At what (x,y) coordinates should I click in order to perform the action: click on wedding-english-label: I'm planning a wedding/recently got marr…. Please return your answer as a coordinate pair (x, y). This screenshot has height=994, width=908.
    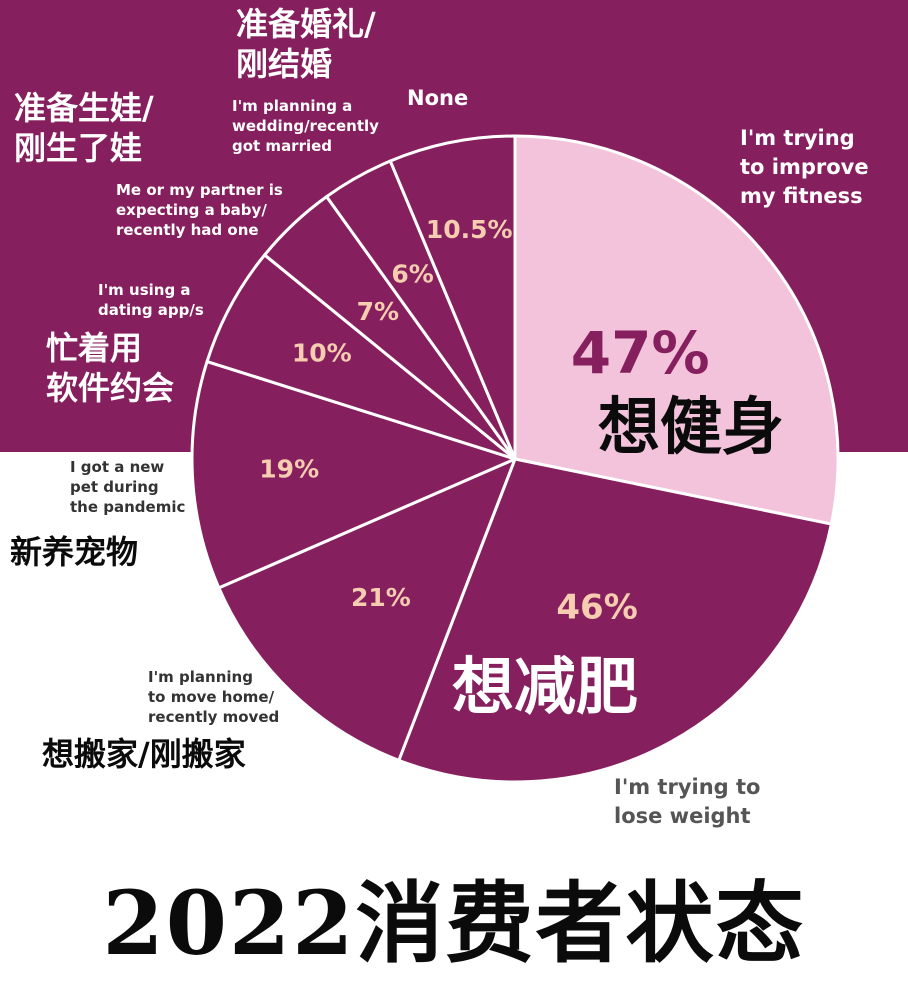
    Looking at the image, I should click on (305, 126).